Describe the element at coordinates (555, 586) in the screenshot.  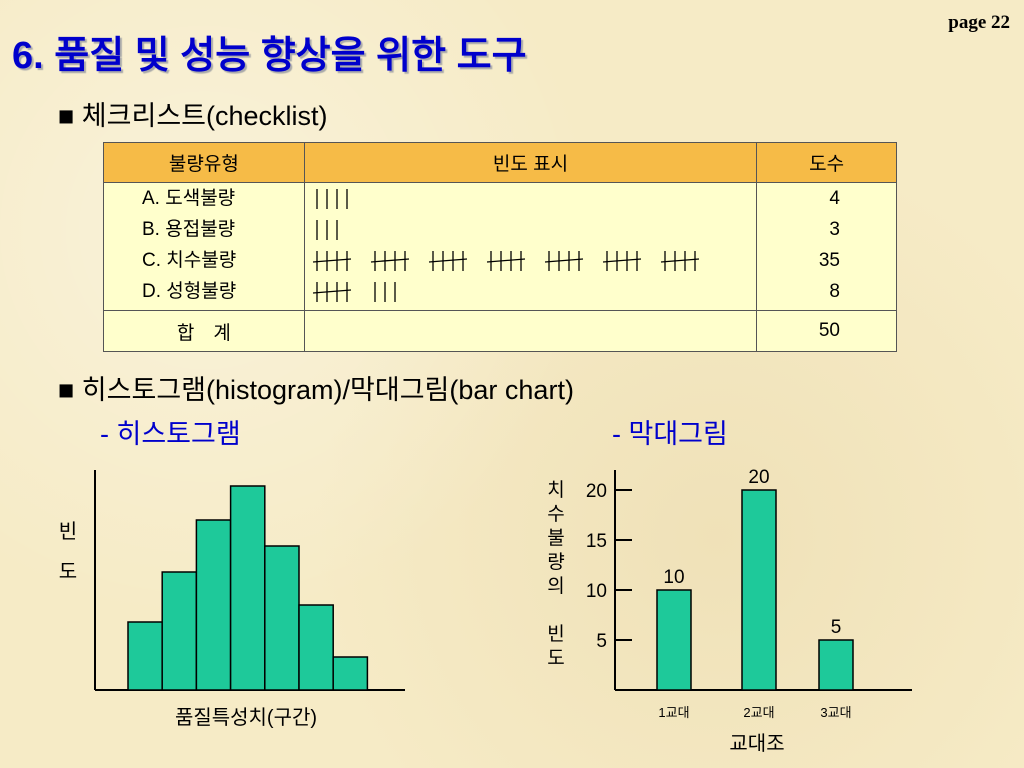
I see `y-axis-label-char: 의` at that location.